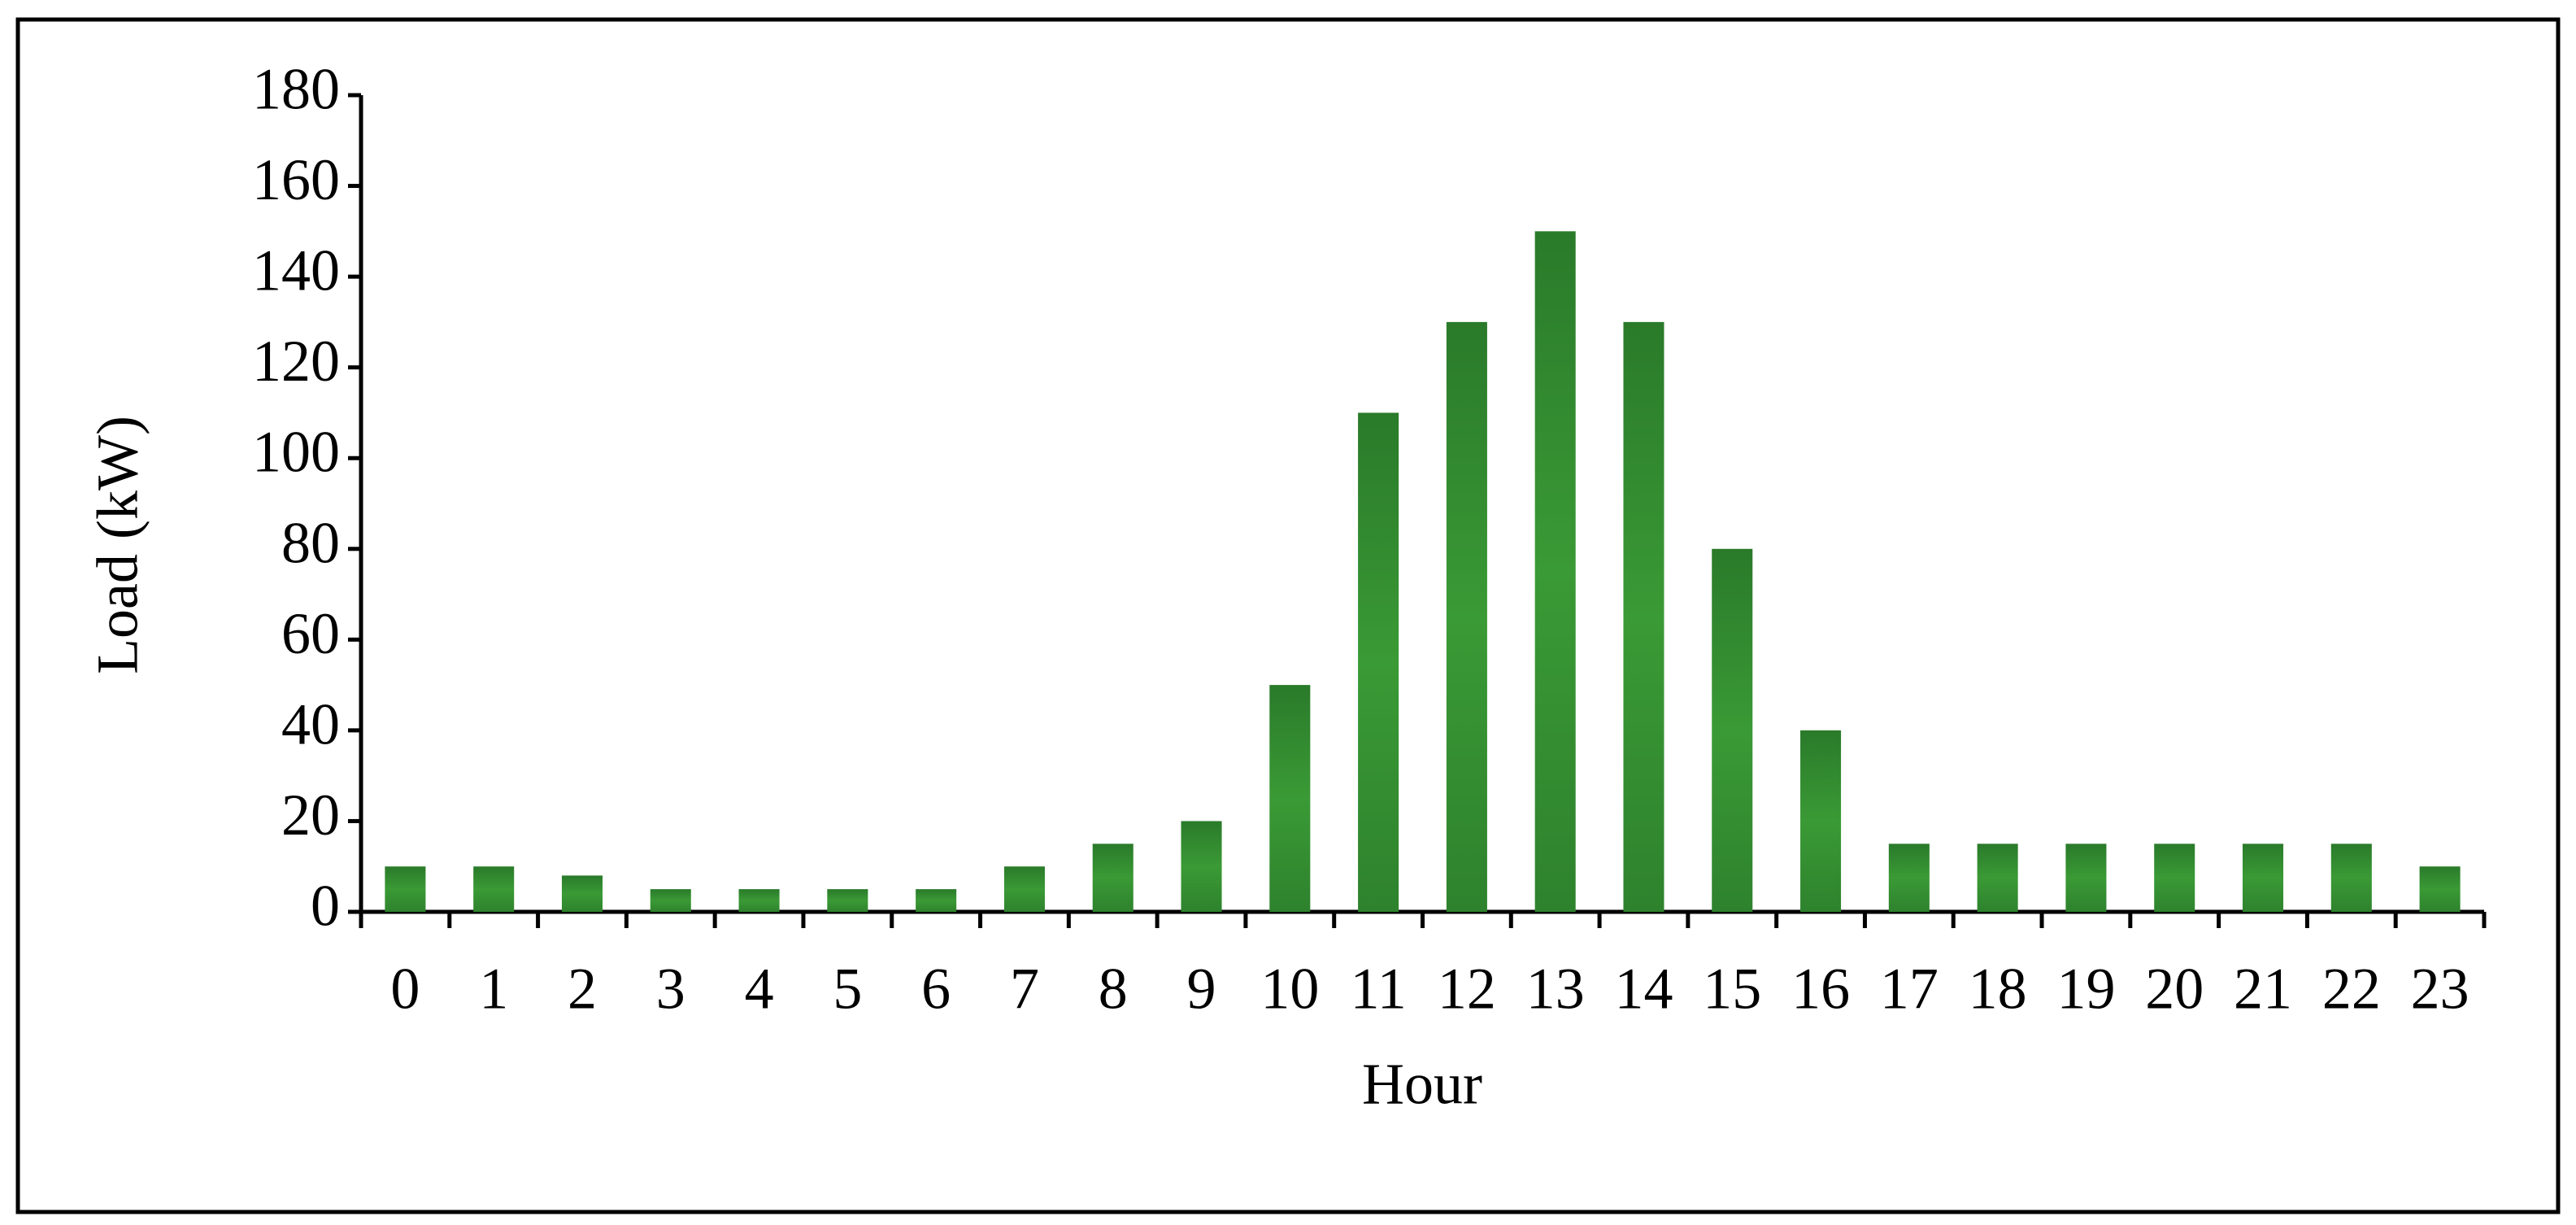  Describe the element at coordinates (1202, 990) in the screenshot. I see `x-tick-label: 9` at that location.